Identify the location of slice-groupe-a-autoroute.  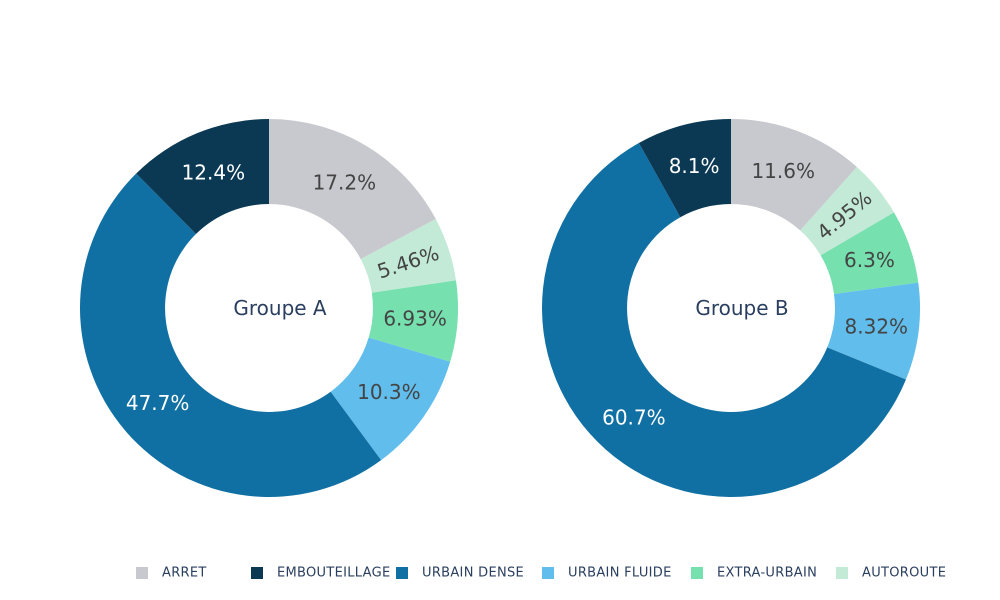
(408, 256).